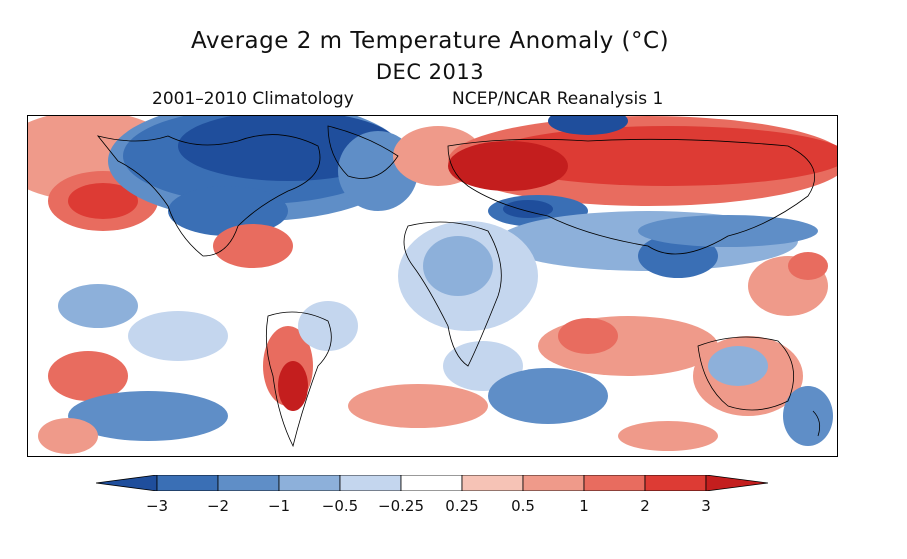 This screenshot has width=907, height=559. Describe the element at coordinates (462, 506) in the screenshot. I see `colorbar-tick: 0.25` at that location.